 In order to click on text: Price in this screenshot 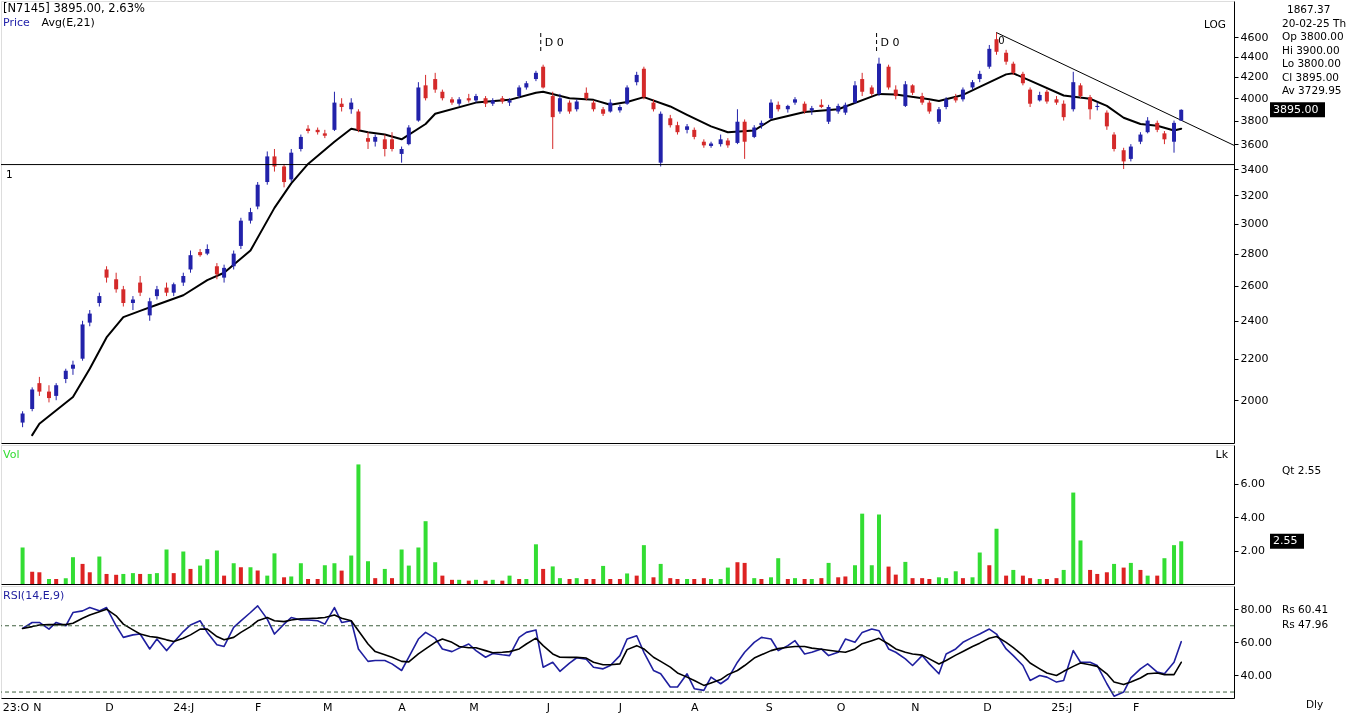, I will do `click(17, 22)`.